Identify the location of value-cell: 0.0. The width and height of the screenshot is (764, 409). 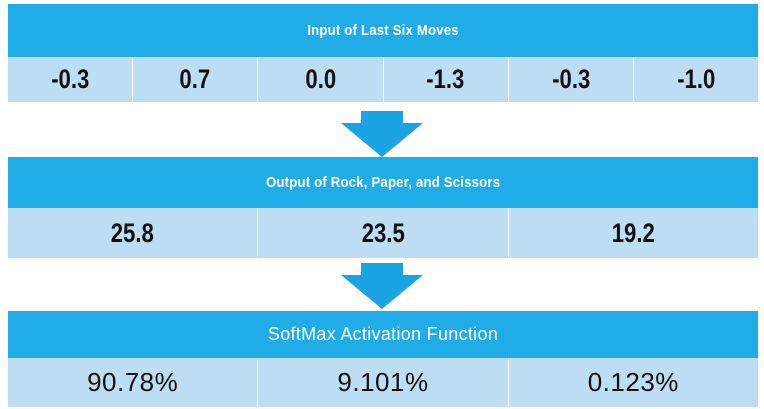
(321, 79).